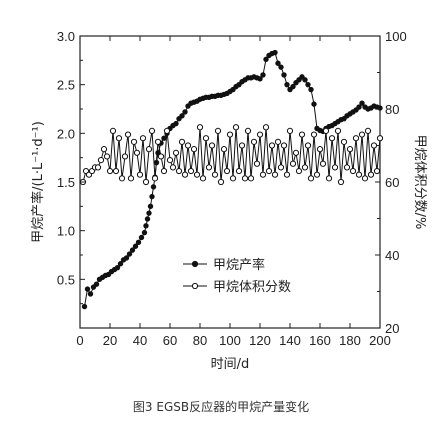  Describe the element at coordinates (66, 279) in the screenshot. I see `y-left-tick-label: 0.5` at that location.